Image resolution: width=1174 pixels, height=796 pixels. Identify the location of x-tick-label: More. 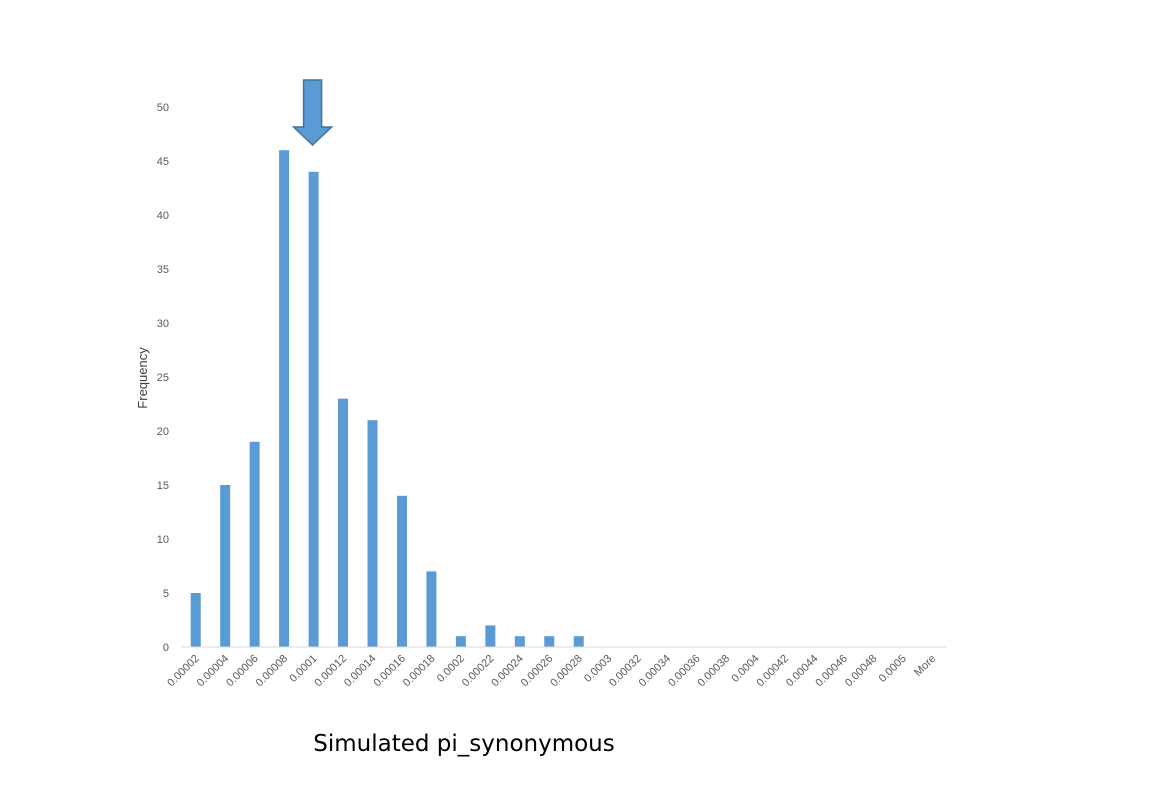
(925, 666).